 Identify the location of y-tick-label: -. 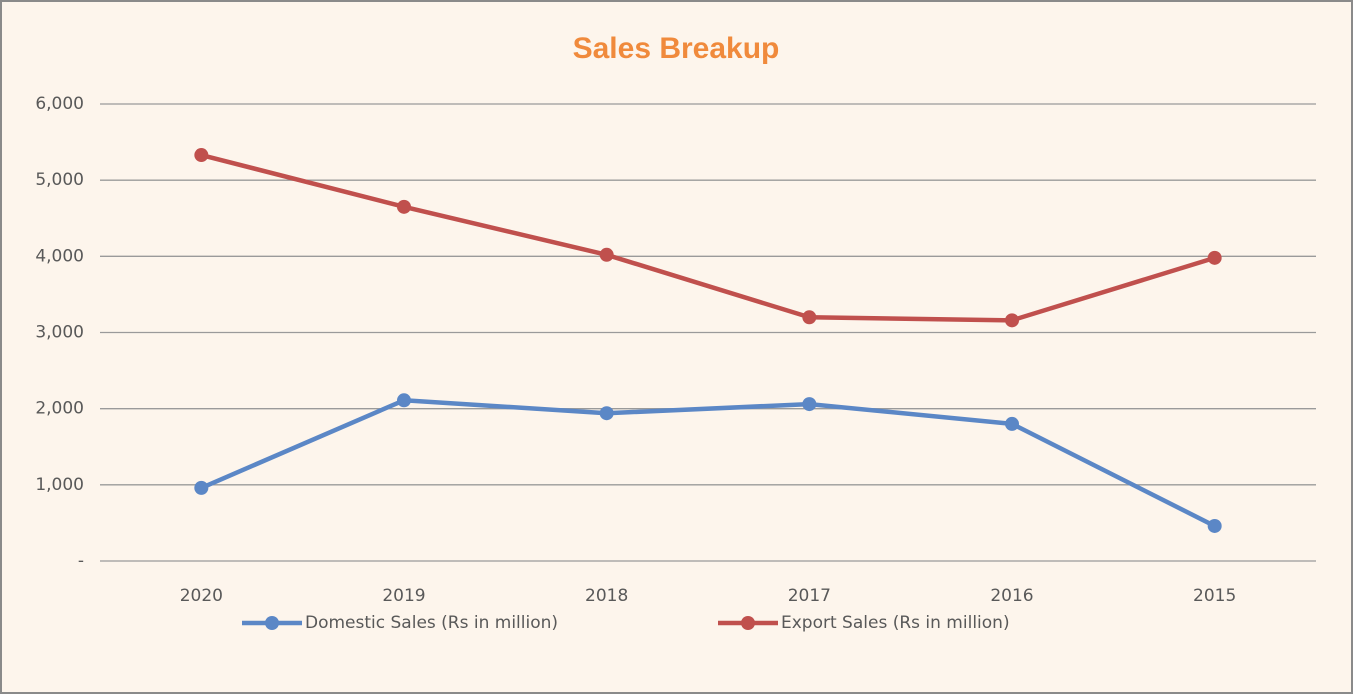
(81, 561).